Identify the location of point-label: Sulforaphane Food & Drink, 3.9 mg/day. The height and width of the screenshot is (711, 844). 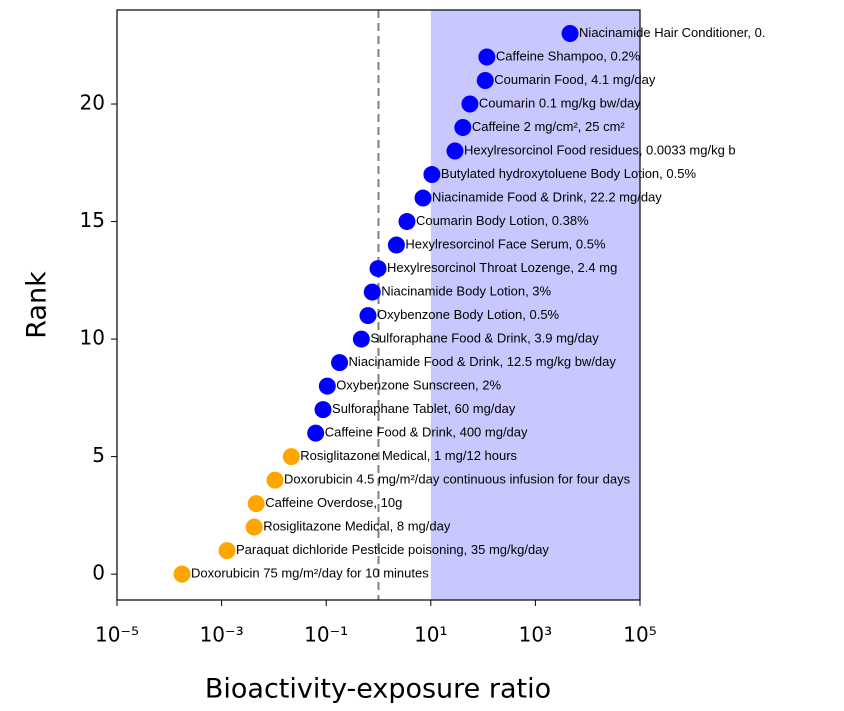
(484, 338).